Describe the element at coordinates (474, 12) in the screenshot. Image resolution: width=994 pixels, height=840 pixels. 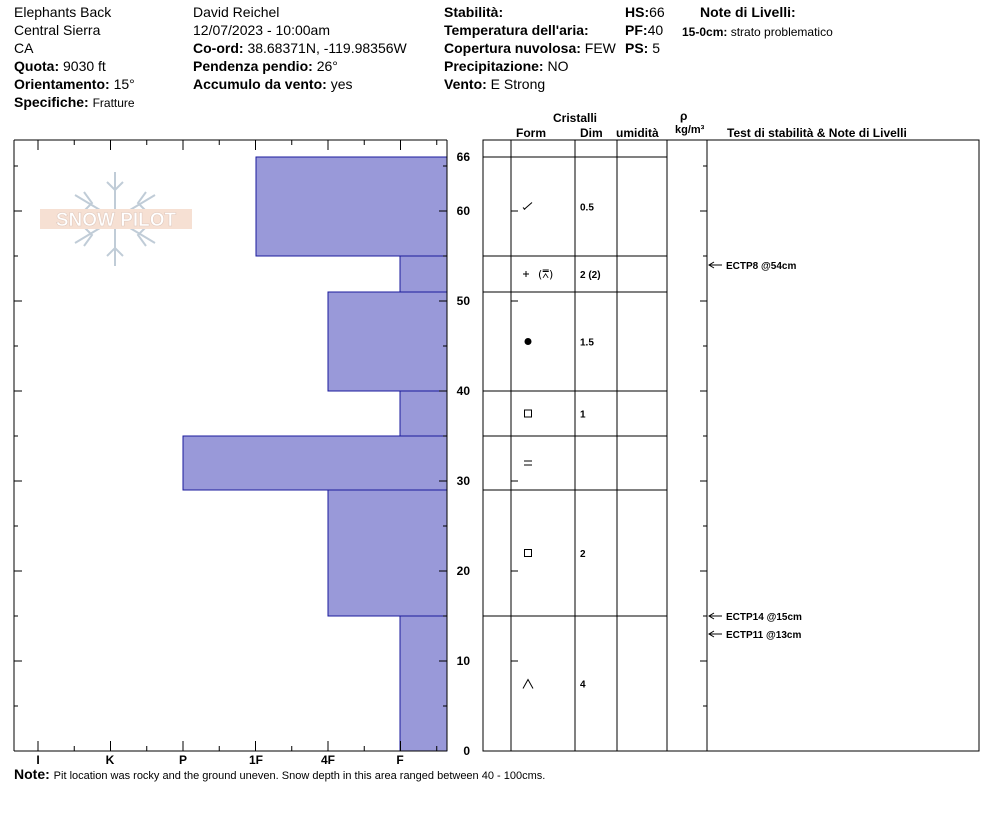
I see `stability-label: Stabilità:` at that location.